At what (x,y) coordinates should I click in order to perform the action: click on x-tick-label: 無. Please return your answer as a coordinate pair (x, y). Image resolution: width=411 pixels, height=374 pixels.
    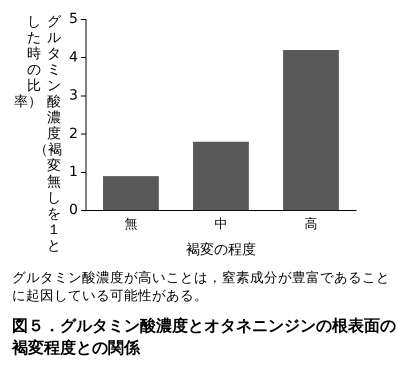
    Looking at the image, I should click on (131, 224).